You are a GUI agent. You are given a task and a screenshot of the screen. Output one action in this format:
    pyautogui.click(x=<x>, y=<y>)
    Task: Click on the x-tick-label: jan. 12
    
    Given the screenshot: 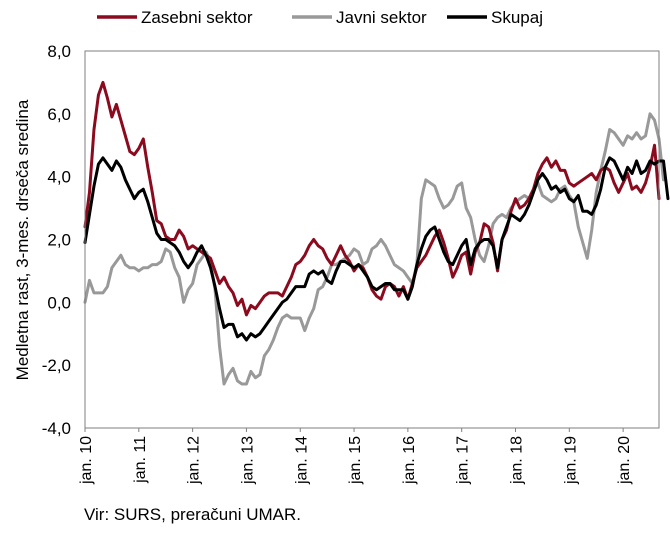 What is the action you would take?
    pyautogui.click(x=194, y=460)
    